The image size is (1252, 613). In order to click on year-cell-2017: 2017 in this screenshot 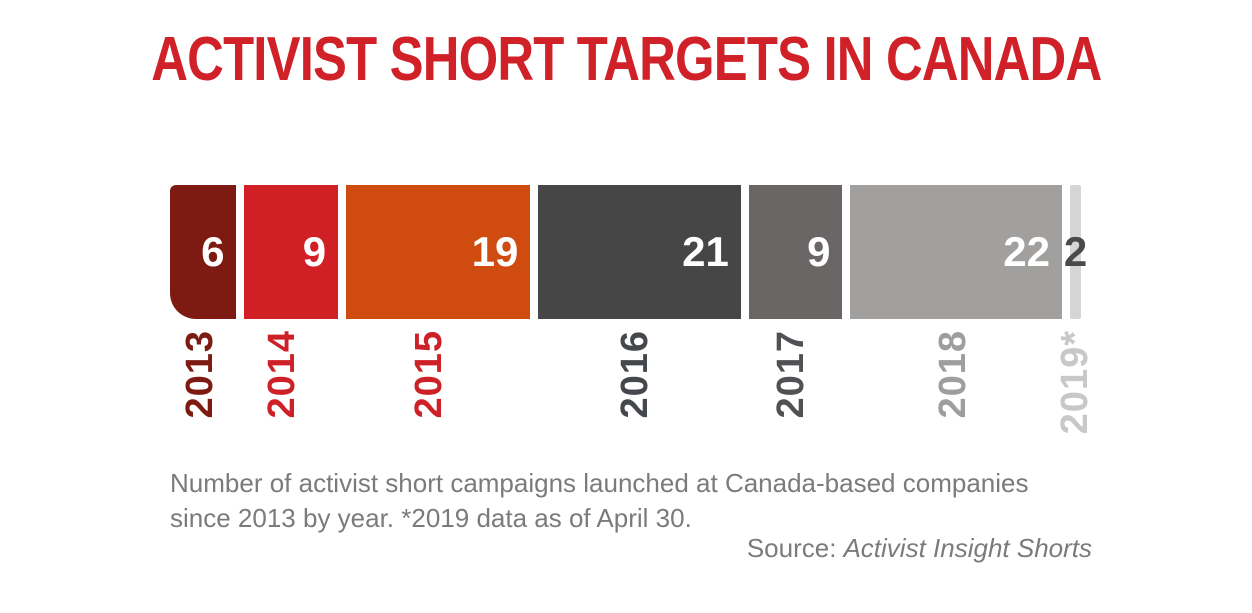, I will do `click(791, 391)`.